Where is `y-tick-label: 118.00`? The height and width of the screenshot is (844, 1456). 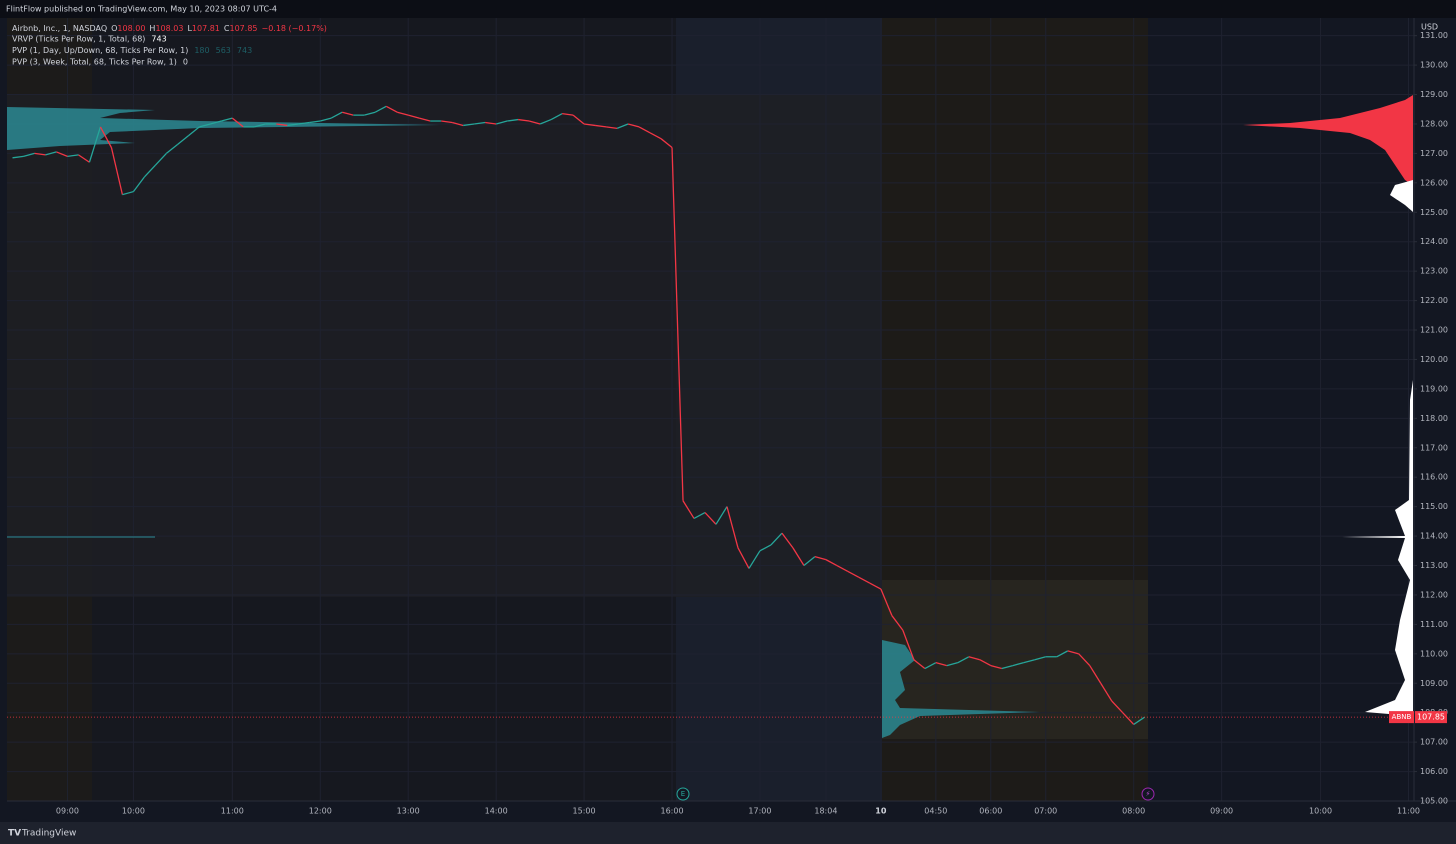 y-tick-label: 118.00 is located at coordinates (1434, 418).